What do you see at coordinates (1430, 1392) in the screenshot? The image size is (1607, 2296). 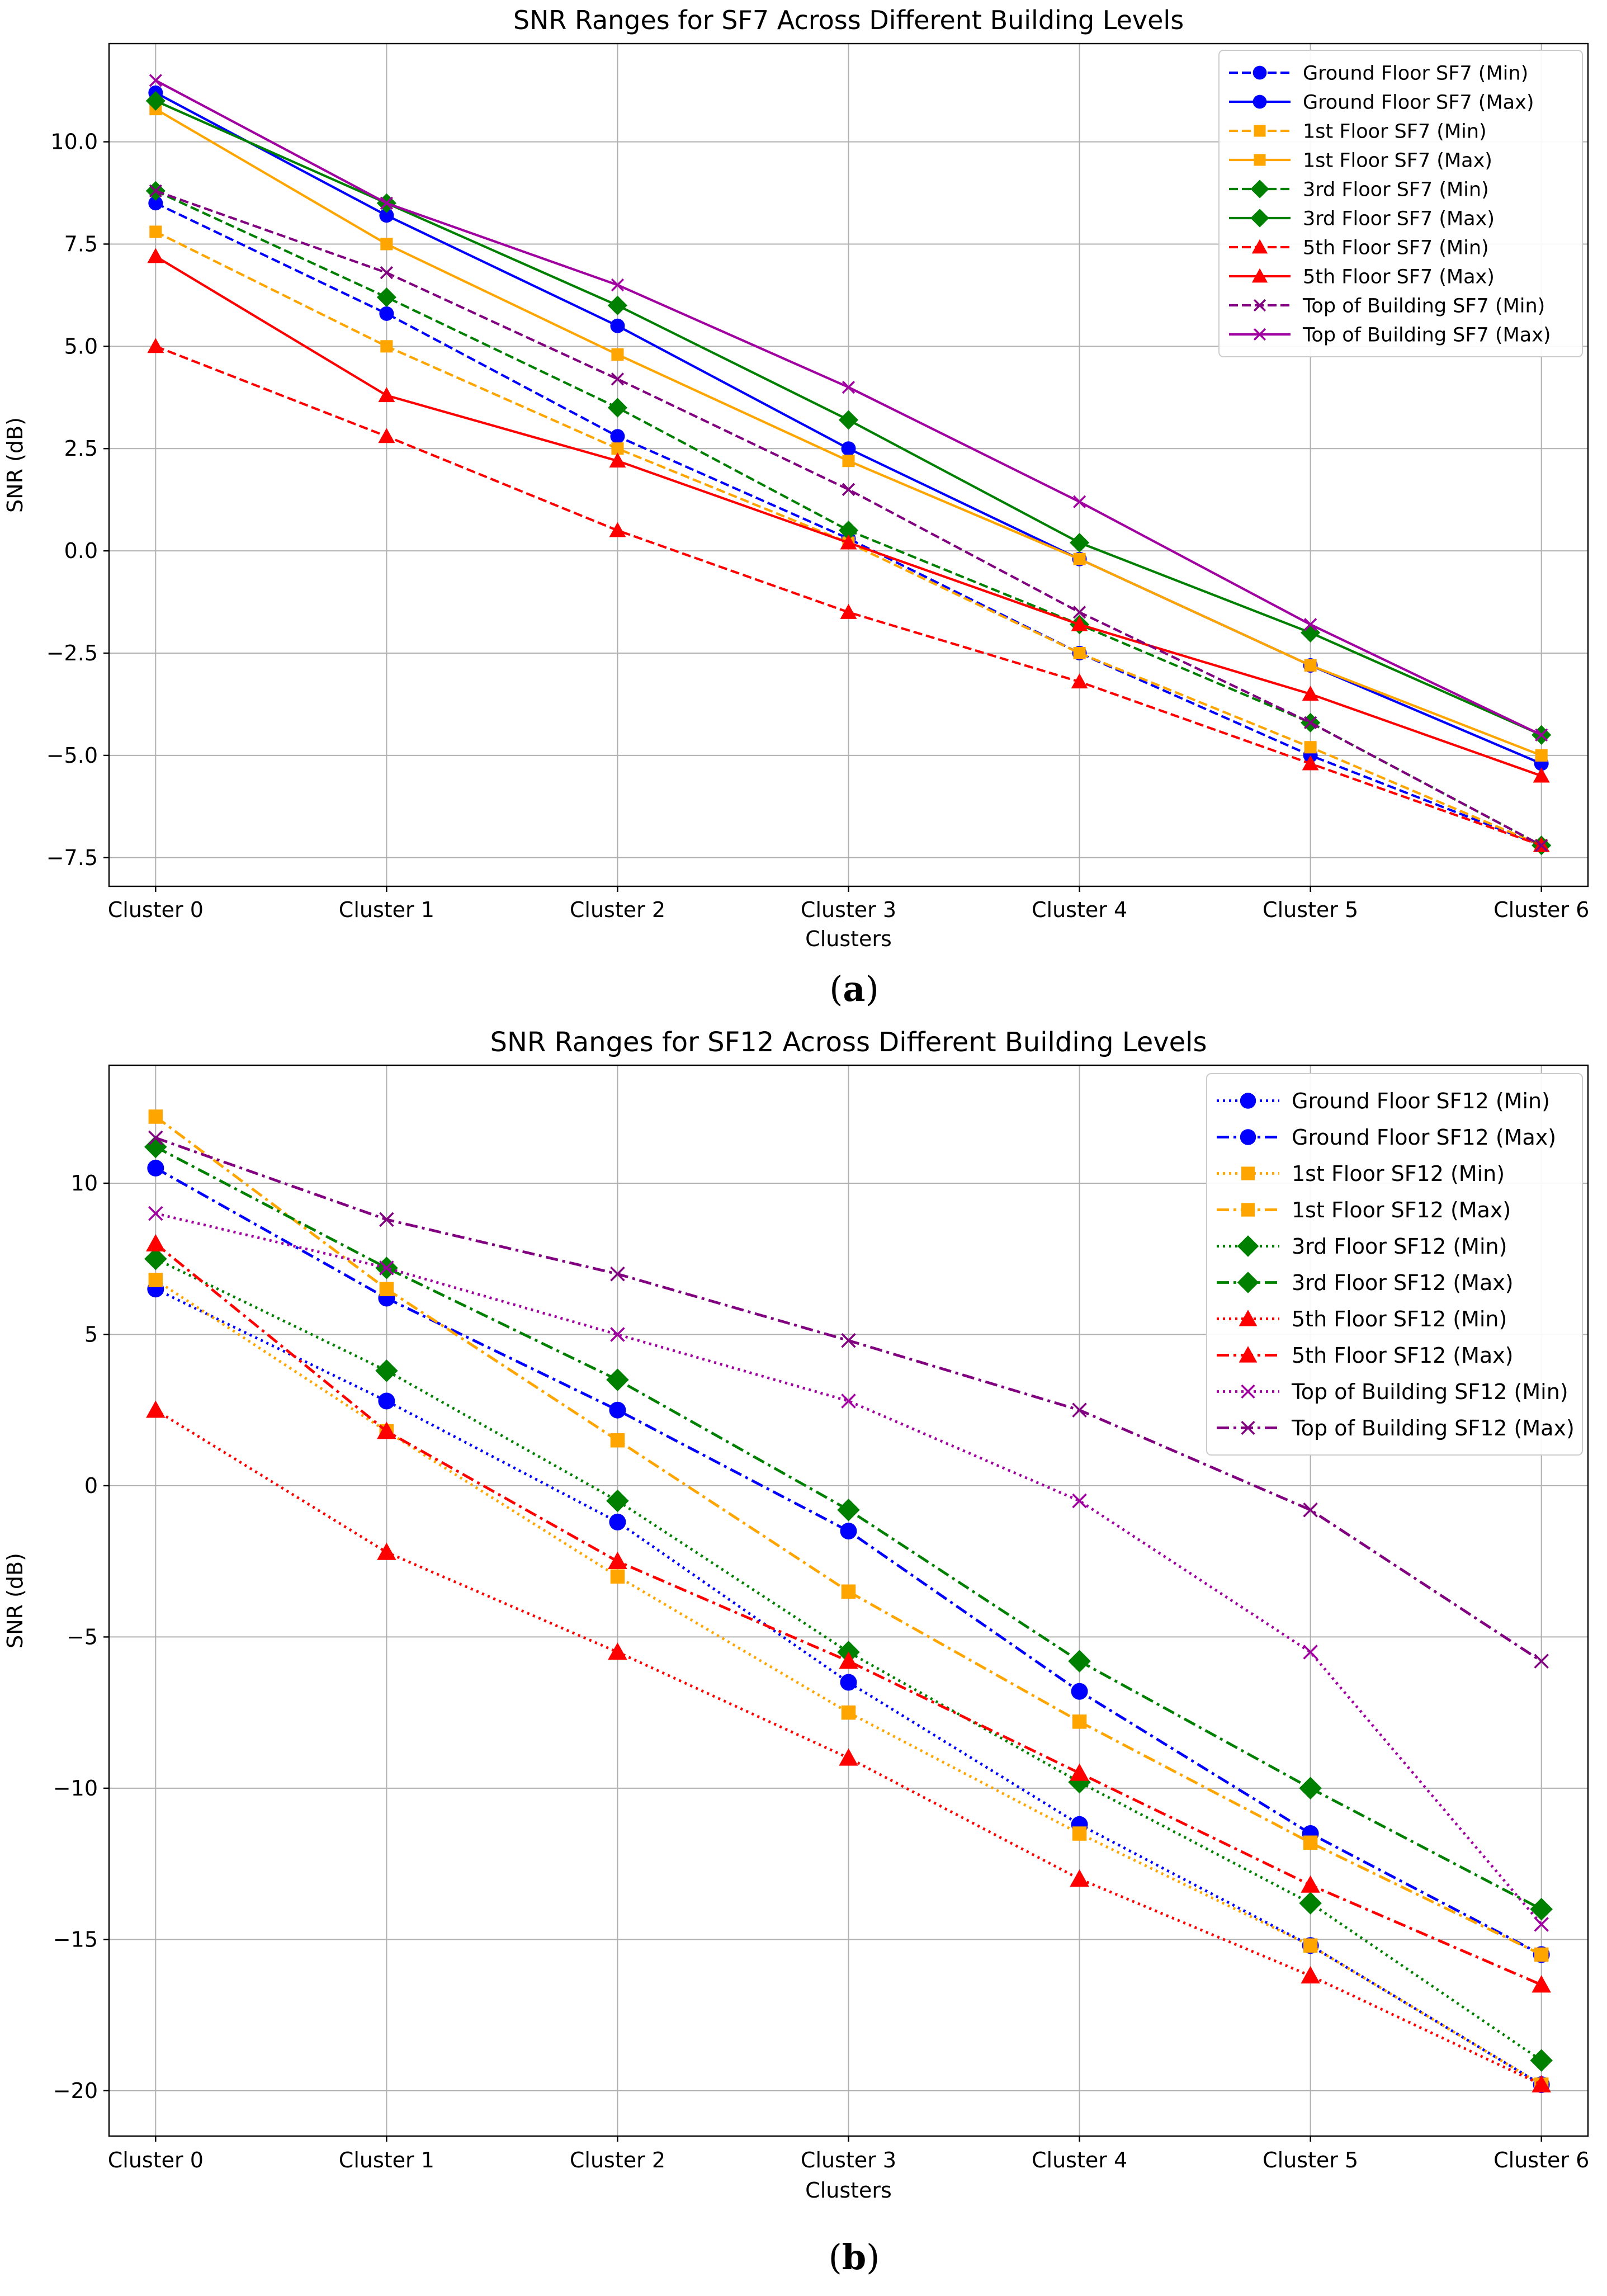 I see `legend-label: Top of Building SF12 (Min)` at bounding box center [1430, 1392].